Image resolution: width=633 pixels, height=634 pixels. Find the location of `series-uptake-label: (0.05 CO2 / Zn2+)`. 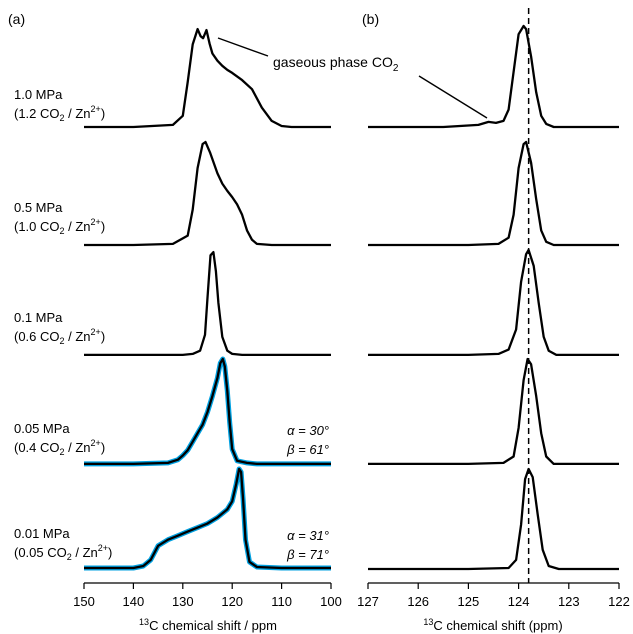

series-uptake-label: (0.05 CO2 / Zn2+) is located at coordinates (63, 552).